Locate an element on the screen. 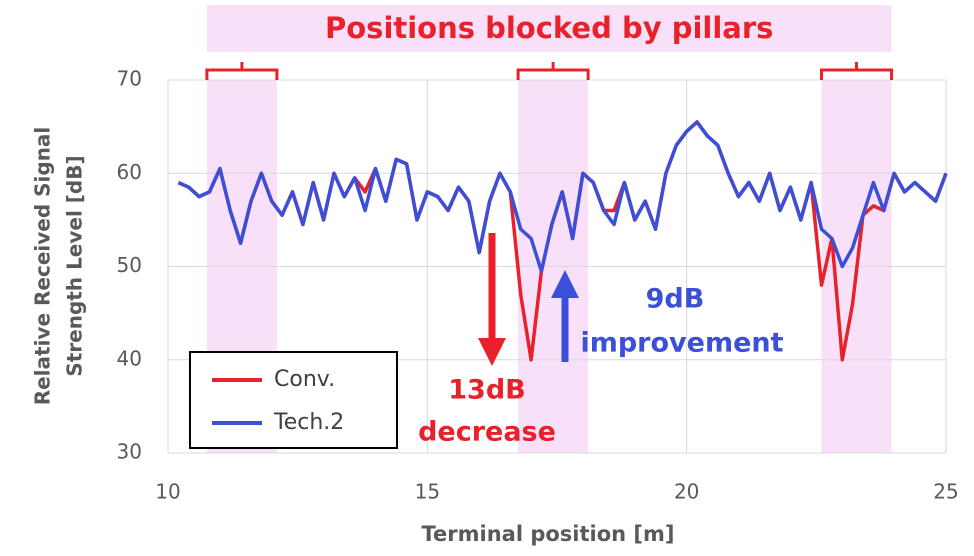 The height and width of the screenshot is (556, 974). x-axis-label: Terminal position [m] is located at coordinates (547, 534).